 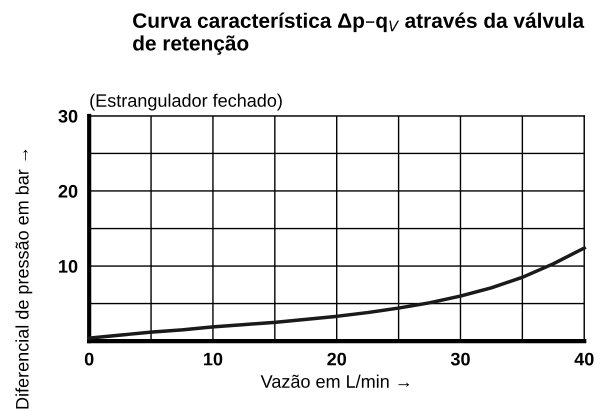 I want to click on y-tick-label: 20, so click(x=68, y=191).